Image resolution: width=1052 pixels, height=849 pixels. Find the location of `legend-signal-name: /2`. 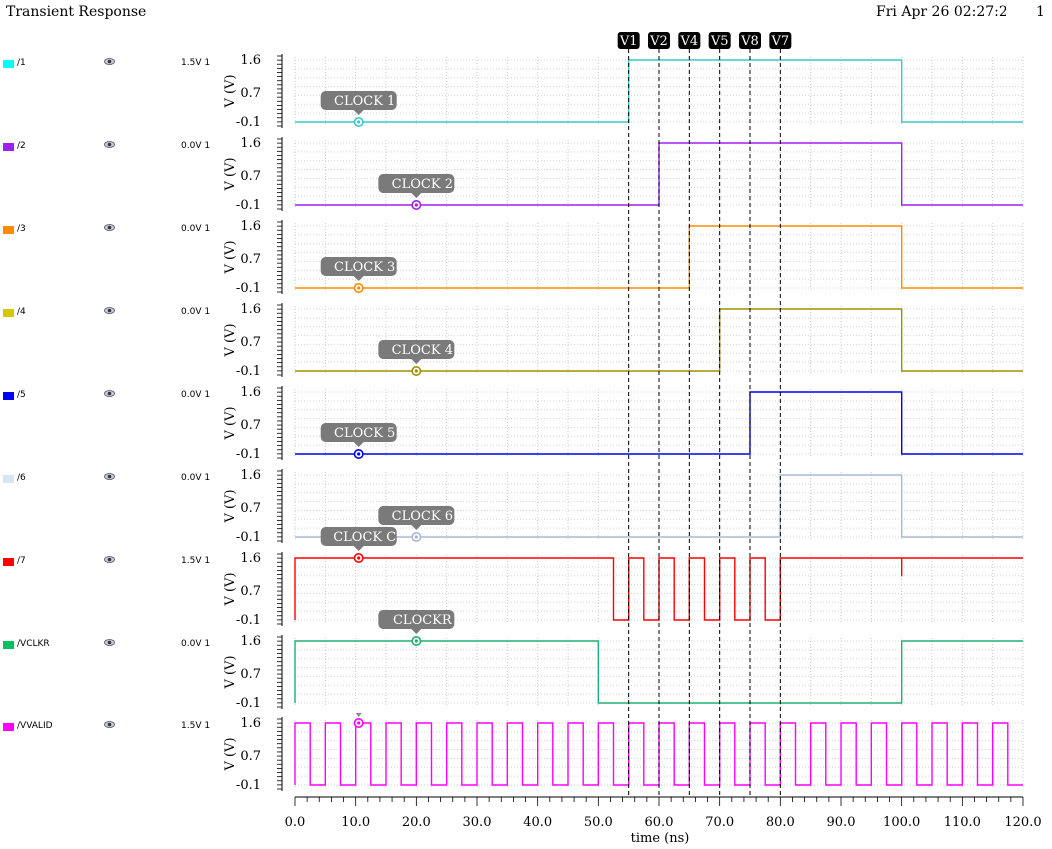

legend-signal-name: /2 is located at coordinates (21, 146).